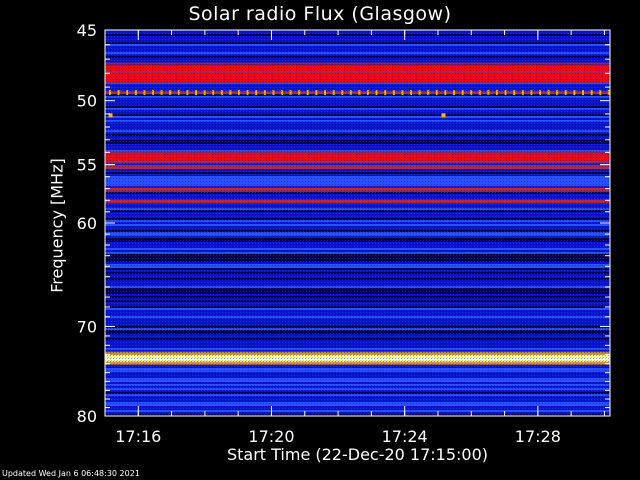  I want to click on x-axis-label: Start Time (22-Dec-20 17:15:00), so click(357, 454).